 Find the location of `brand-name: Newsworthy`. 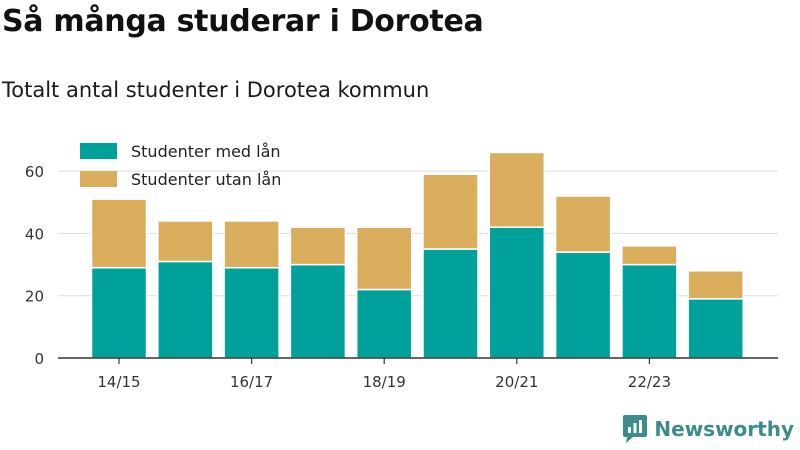

brand-name: Newsworthy is located at coordinates (724, 429).